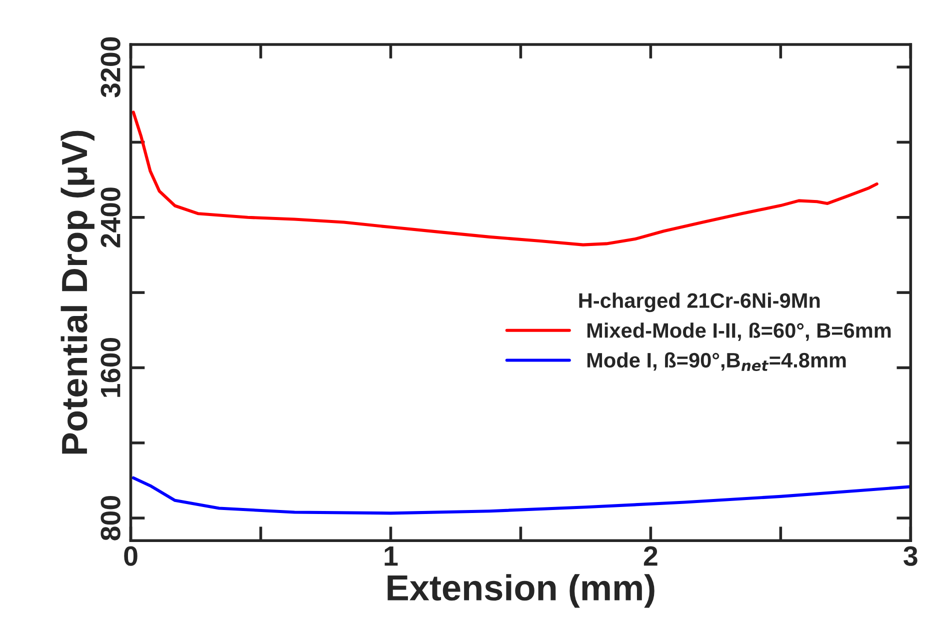 This screenshot has height=636, width=934. Describe the element at coordinates (110, 67) in the screenshot. I see `y-tick-label: 3200` at that location.